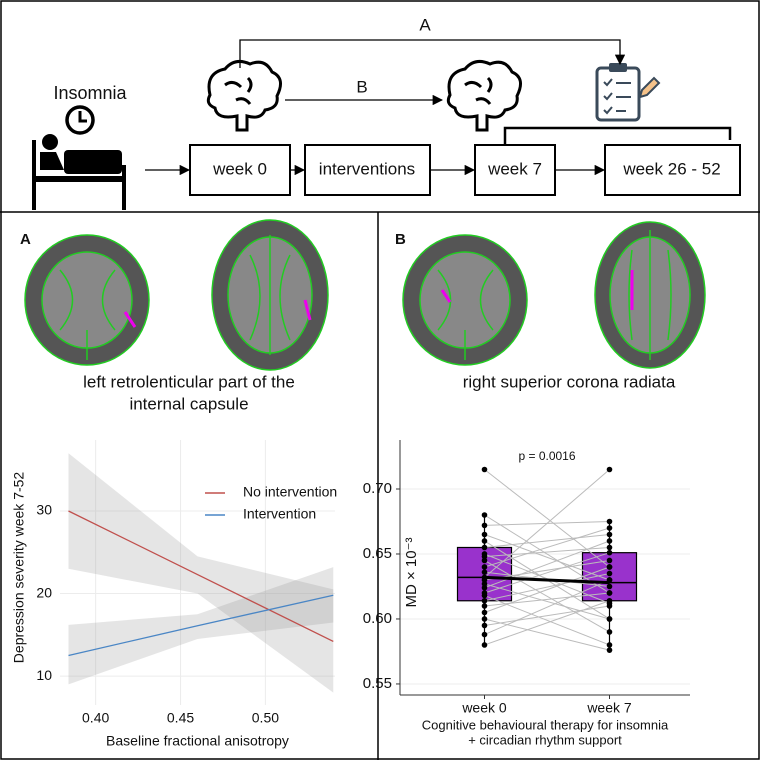 The height and width of the screenshot is (765, 760). I want to click on x-tick-label: 0.45, so click(180, 718).